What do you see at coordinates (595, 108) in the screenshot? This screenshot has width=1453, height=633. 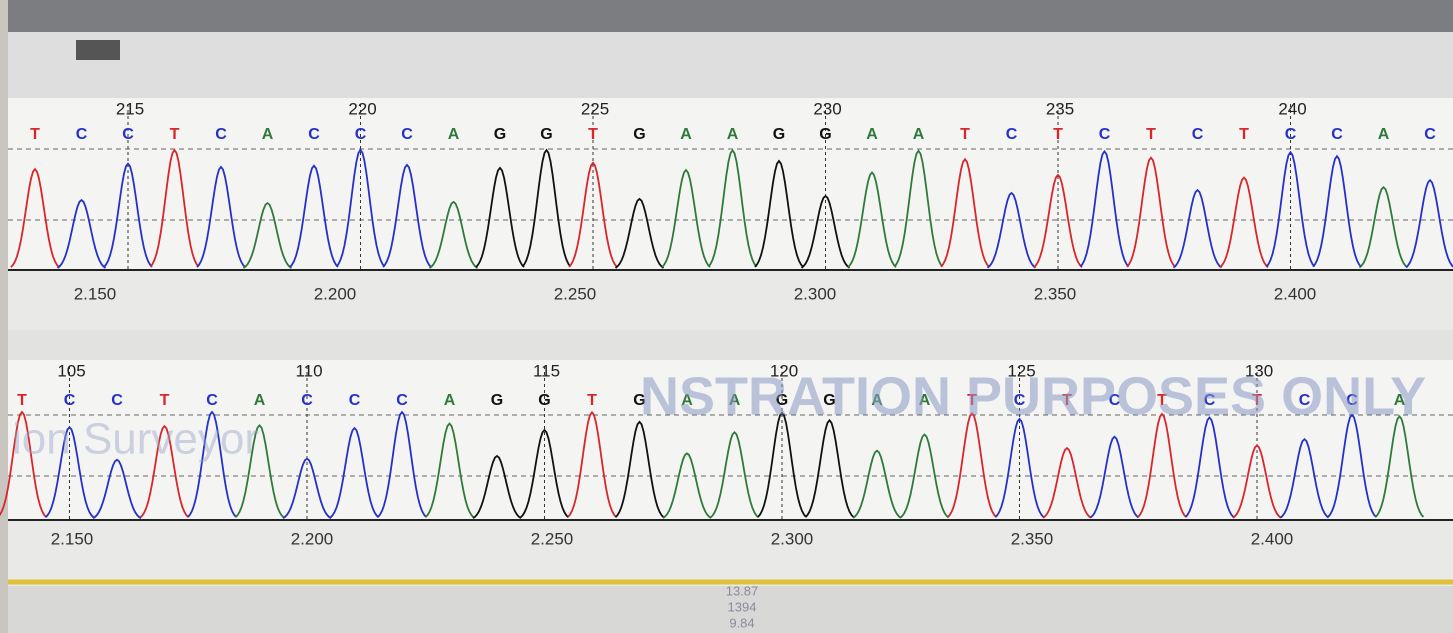 I see `position-label: 225` at bounding box center [595, 108].